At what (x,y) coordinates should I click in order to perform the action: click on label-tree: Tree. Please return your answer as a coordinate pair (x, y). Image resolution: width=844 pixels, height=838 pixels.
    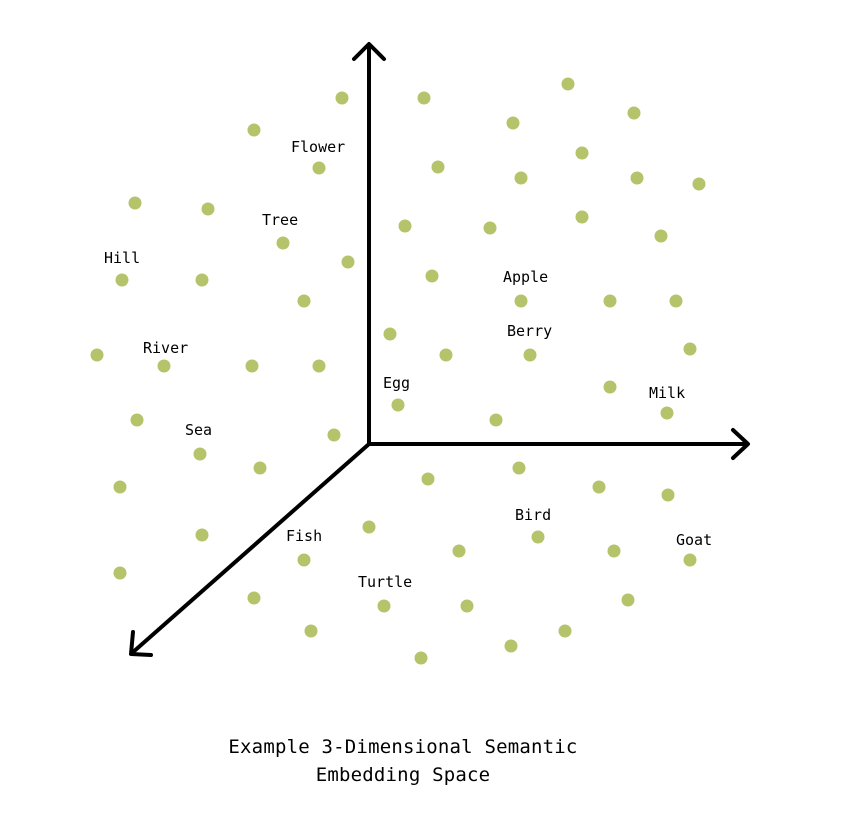
    Looking at the image, I should click on (280, 220).